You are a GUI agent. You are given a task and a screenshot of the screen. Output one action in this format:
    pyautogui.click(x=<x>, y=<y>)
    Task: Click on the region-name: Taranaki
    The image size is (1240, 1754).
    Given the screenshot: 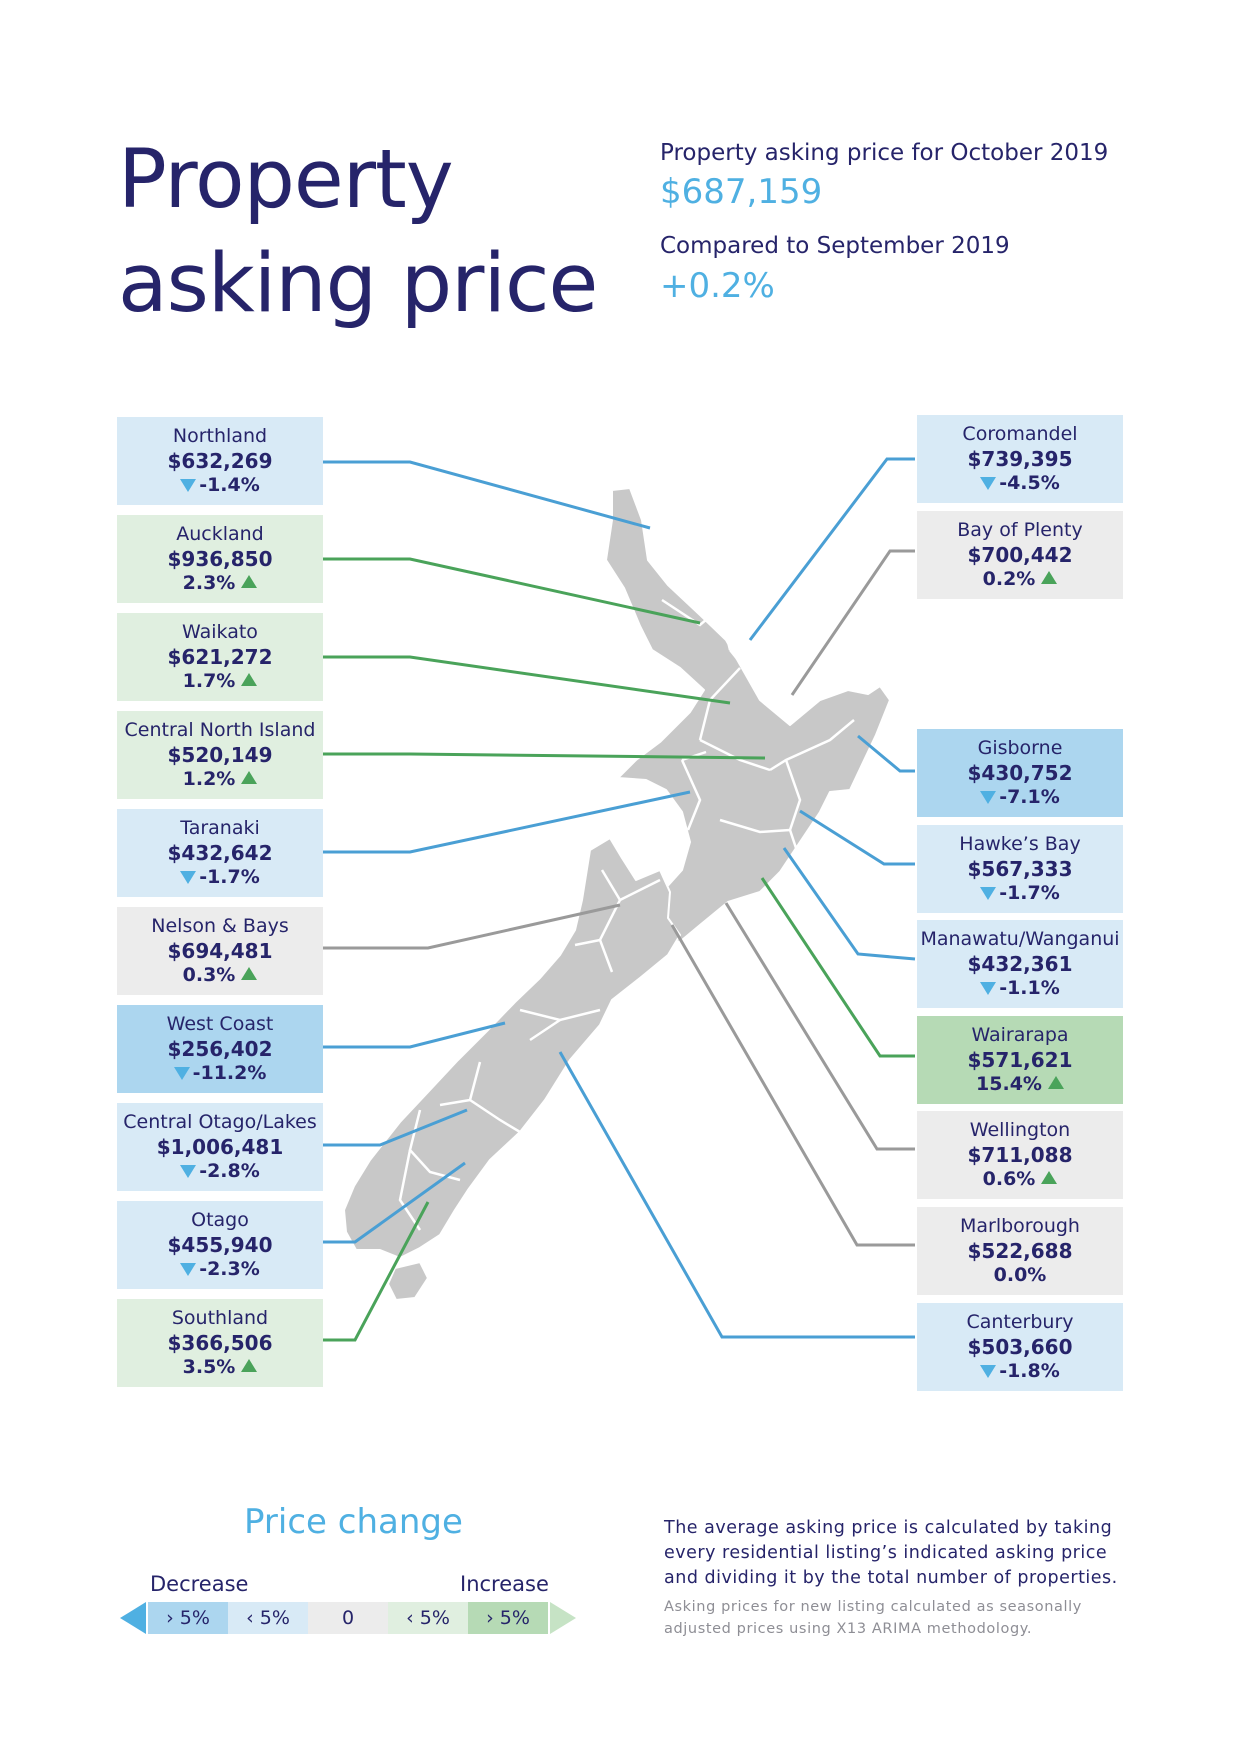 What is the action you would take?
    pyautogui.click(x=220, y=828)
    